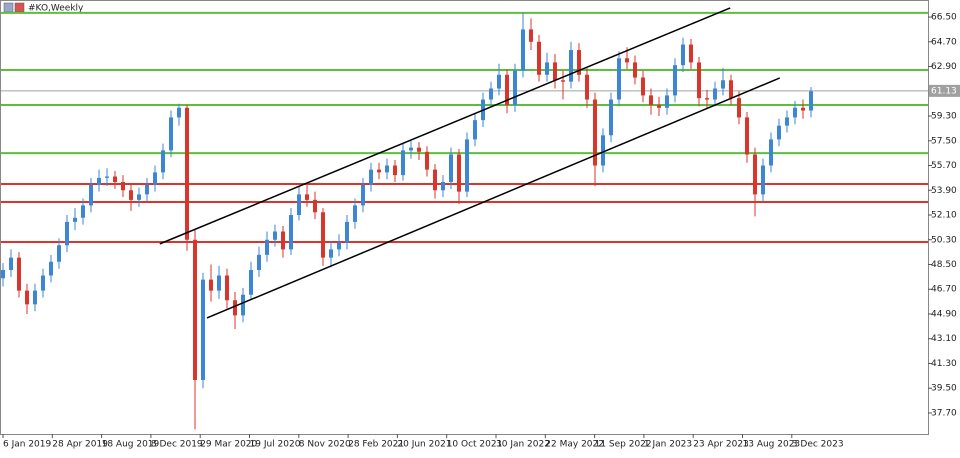 This screenshot has width=960, height=458. I want to click on x-tick-label: 23 Apr 2023, so click(721, 445).